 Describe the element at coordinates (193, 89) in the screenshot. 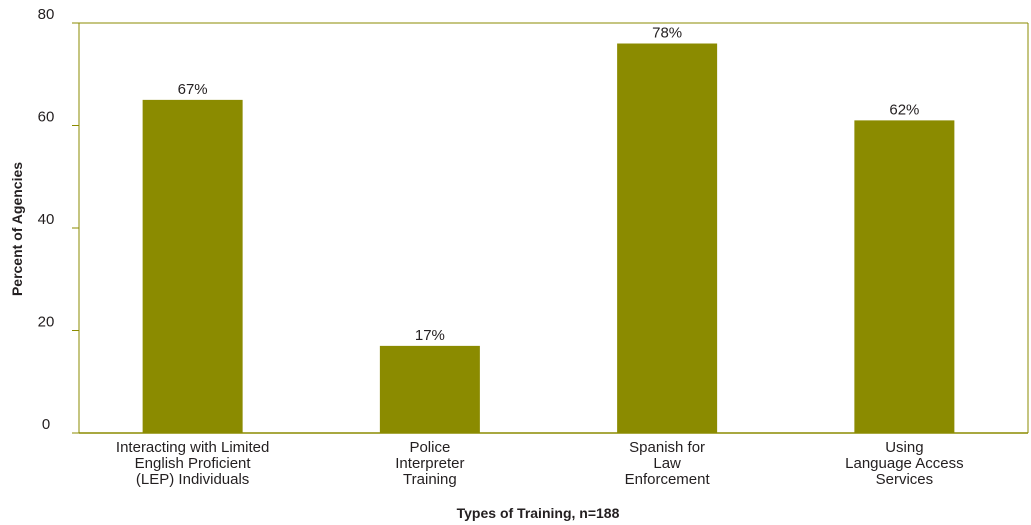

I see `data-label: 67%` at that location.